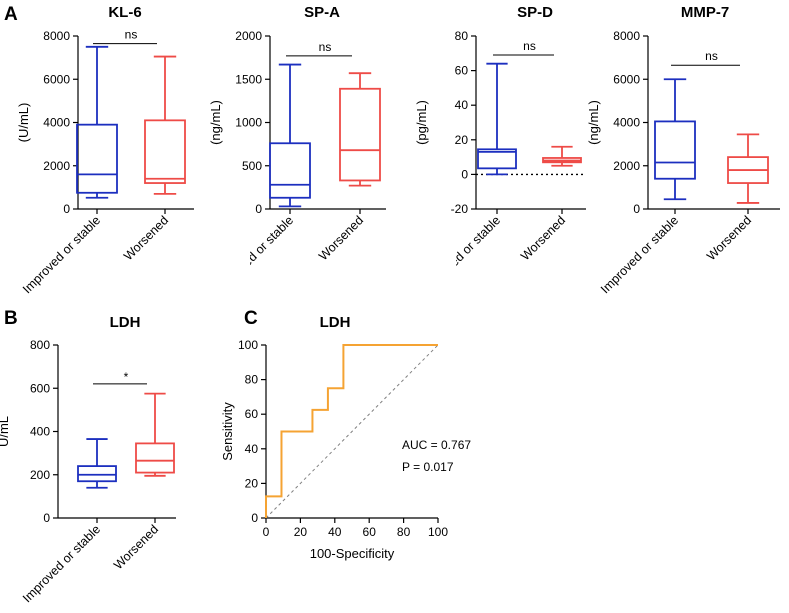 The width and height of the screenshot is (789, 613). Describe the element at coordinates (335, 532) in the screenshot. I see `x-tick-label: 40` at that location.